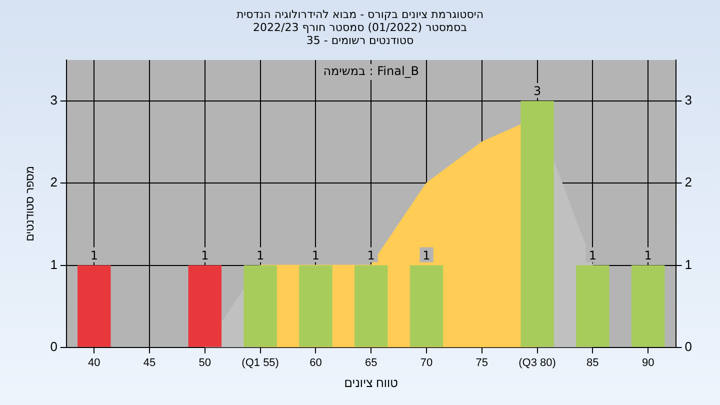 Image resolution: width=720 pixels, height=405 pixels. Describe the element at coordinates (537, 91) in the screenshot. I see `data-label: 3` at that location.